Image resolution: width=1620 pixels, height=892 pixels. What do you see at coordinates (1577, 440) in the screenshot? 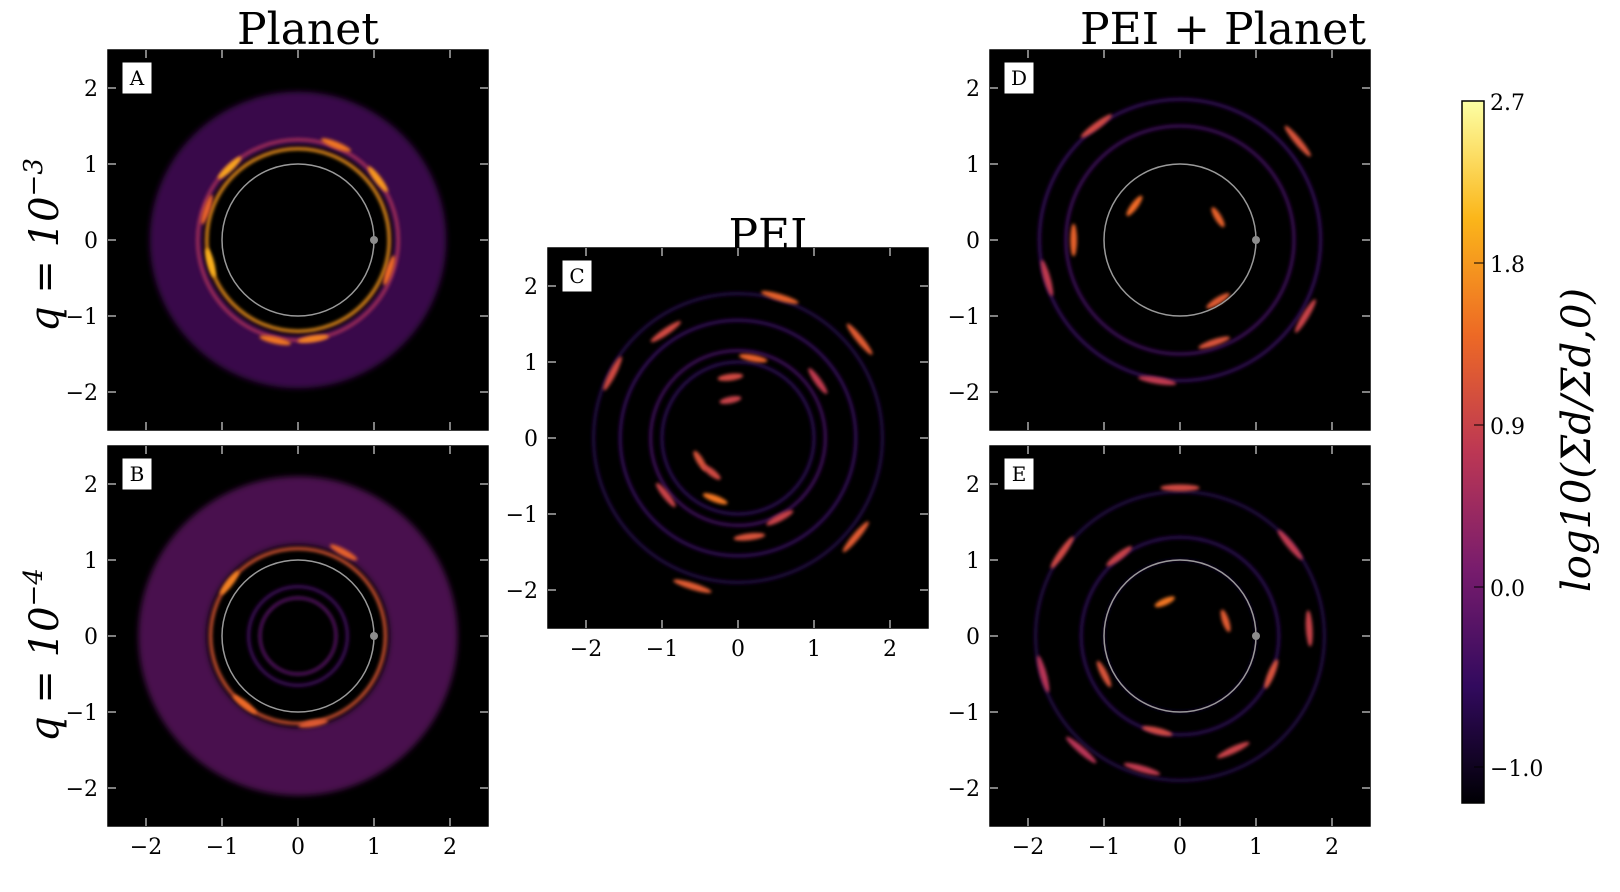
I see `colorbar-label: log10(Σd/Σd,0)` at bounding box center [1577, 440].